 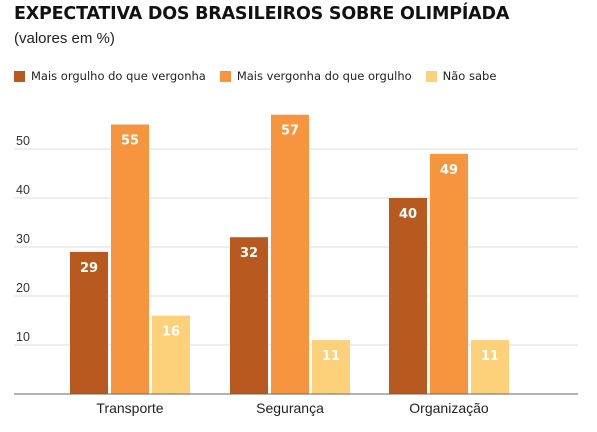 What do you see at coordinates (431, 76) in the screenshot?
I see `legend-swatch-nao-sabe` at bounding box center [431, 76].